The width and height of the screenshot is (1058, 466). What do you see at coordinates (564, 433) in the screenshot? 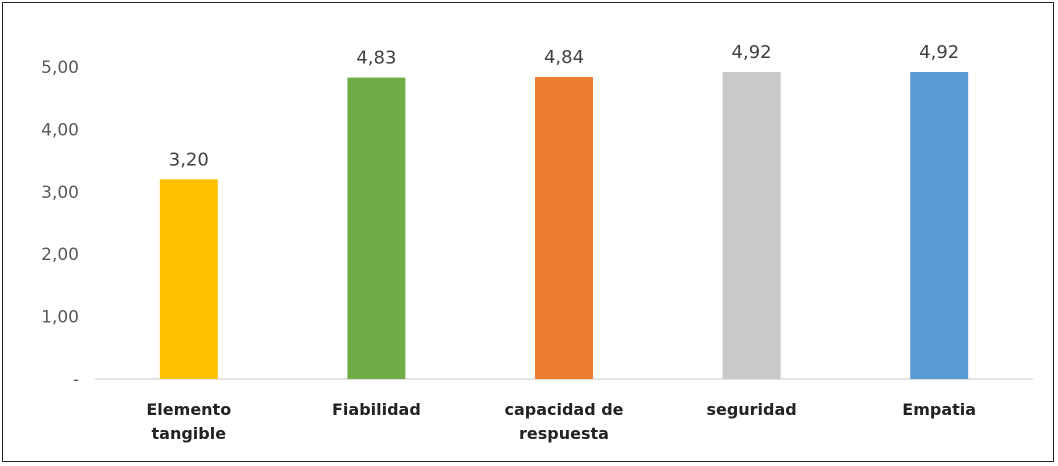
I see `category-label: respuesta` at bounding box center [564, 433].